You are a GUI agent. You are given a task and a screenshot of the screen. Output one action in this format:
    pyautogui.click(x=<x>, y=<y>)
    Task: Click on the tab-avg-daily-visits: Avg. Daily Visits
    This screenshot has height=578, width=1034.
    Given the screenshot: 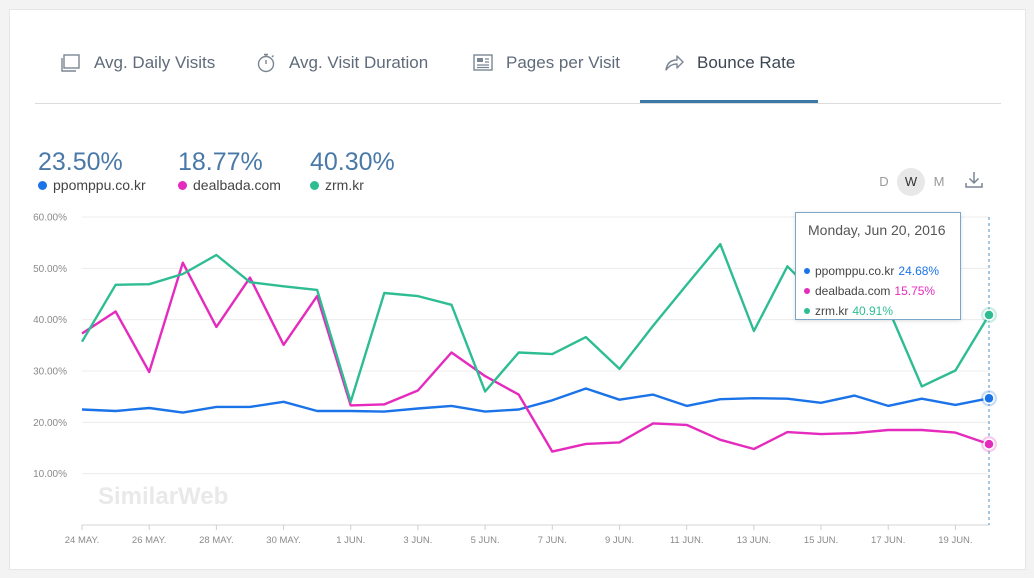 What is the action you would take?
    pyautogui.click(x=137, y=63)
    